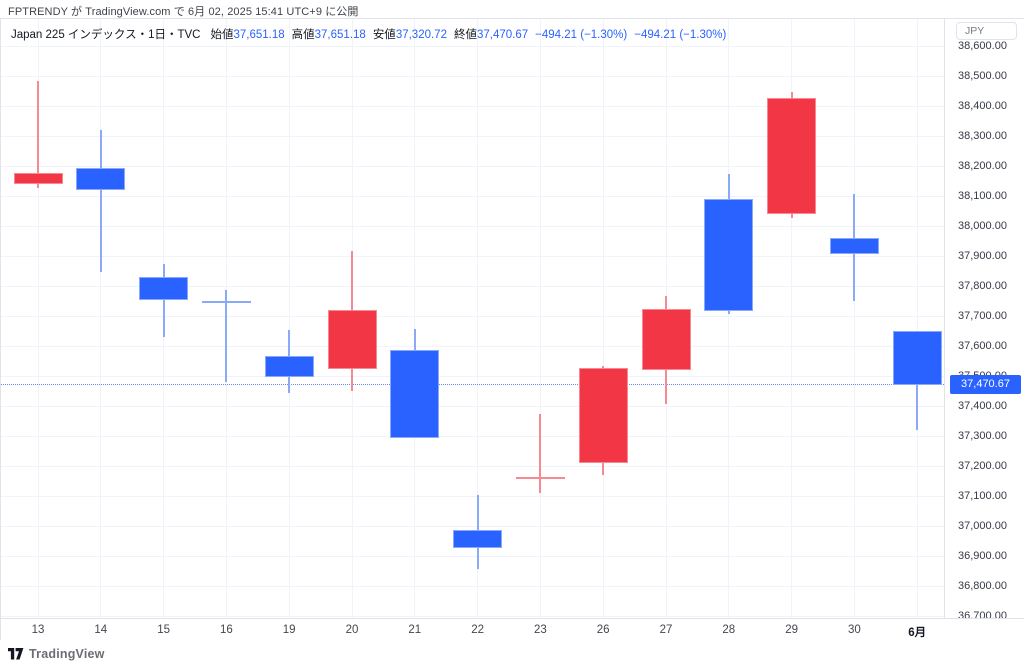  Describe the element at coordinates (982, 256) in the screenshot. I see `price-tick-label: 37,900.00` at that location.